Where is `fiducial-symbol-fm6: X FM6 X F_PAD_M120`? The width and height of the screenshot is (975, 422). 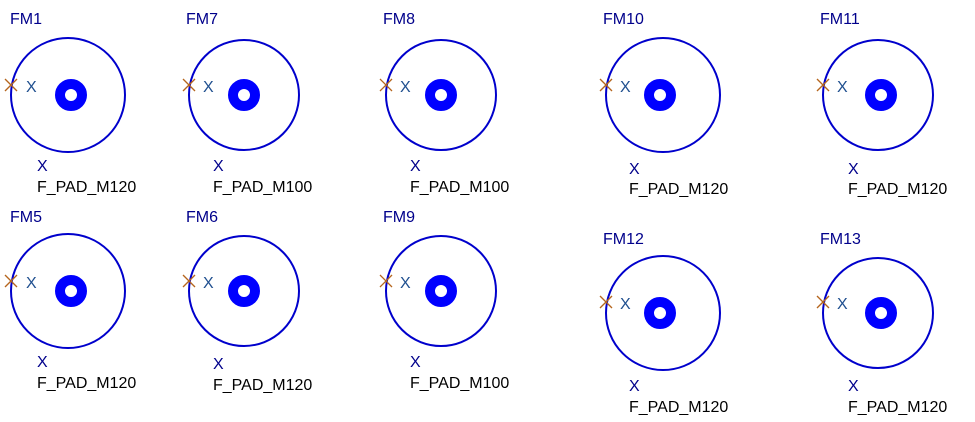
fiducial-symbol-fm6: X FM6 X F_PAD_M120 is located at coordinates (247, 301).